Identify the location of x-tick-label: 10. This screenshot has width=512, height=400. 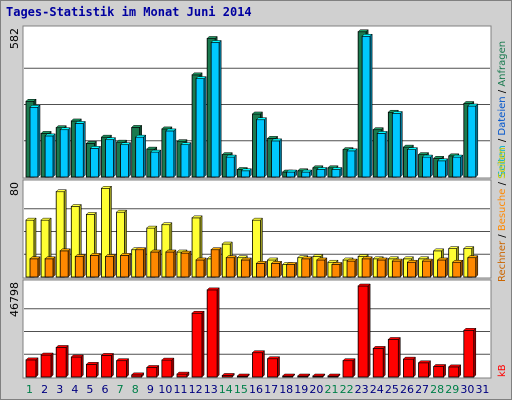
(165, 389).